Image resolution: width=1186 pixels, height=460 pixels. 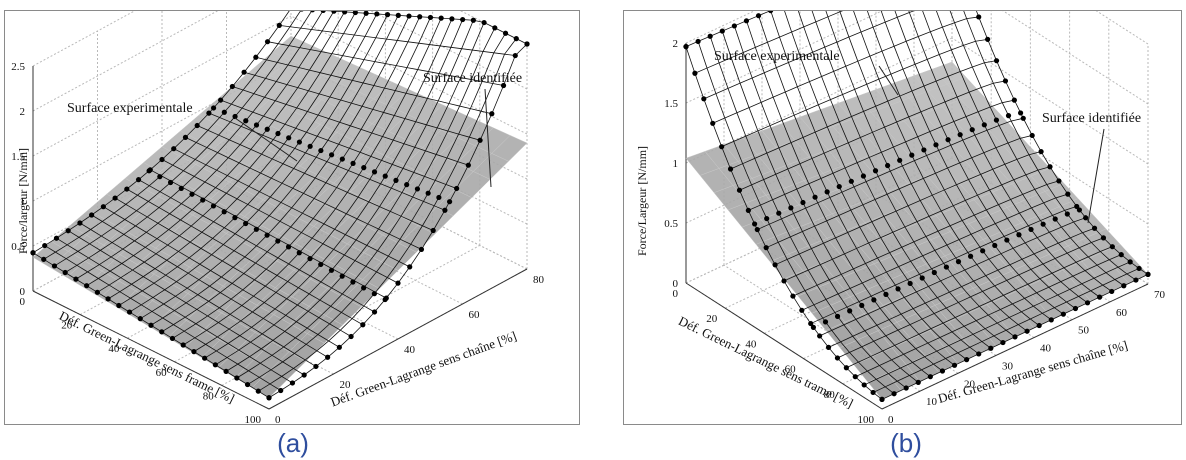 I want to click on z-tick-label: 1, so click(x=23, y=202).